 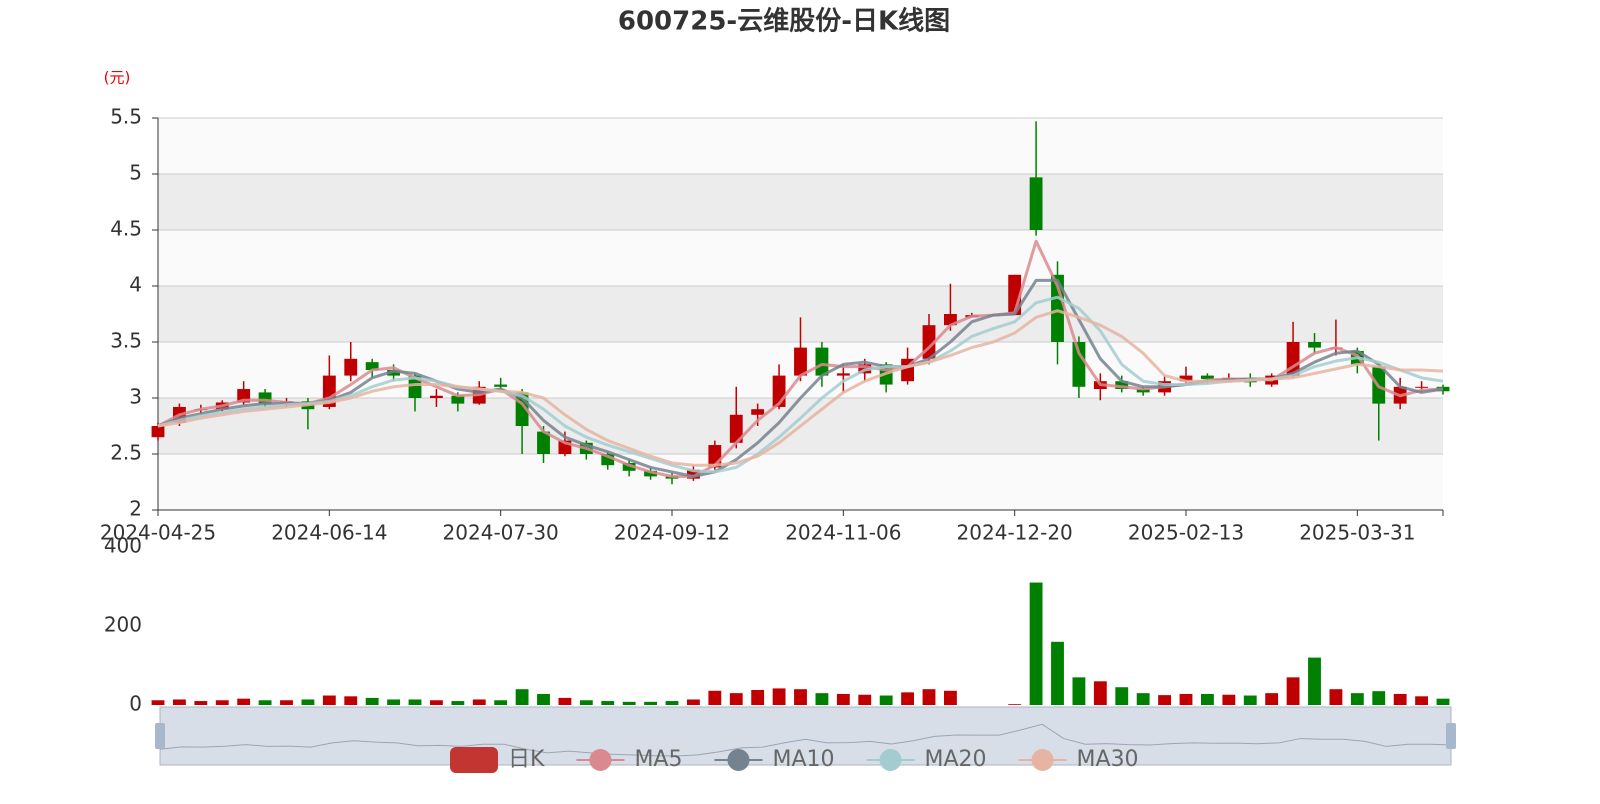 What do you see at coordinates (123, 546) in the screenshot?
I see `volume-tick-label: 400` at bounding box center [123, 546].